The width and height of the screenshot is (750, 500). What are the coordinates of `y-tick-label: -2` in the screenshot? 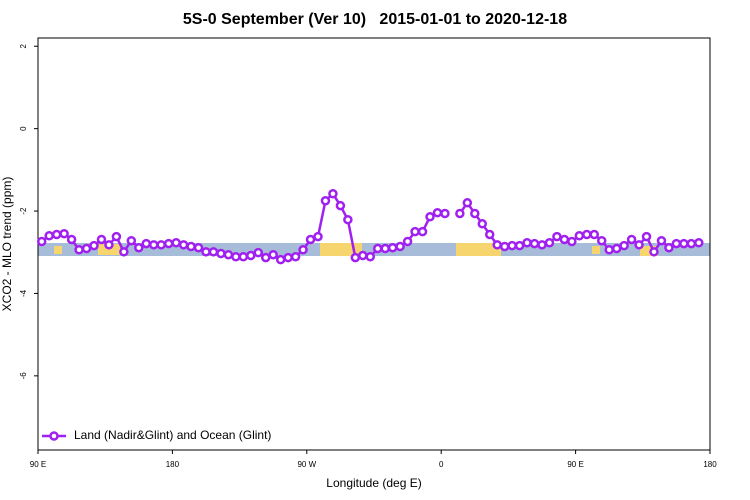 It's located at (23, 211).